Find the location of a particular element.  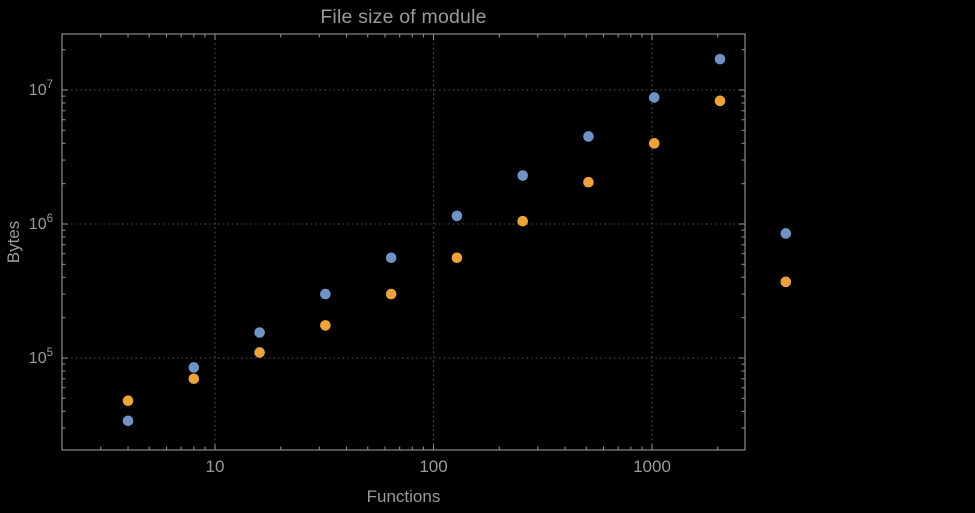

y-axis-label: Bytes is located at coordinates (13, 242).